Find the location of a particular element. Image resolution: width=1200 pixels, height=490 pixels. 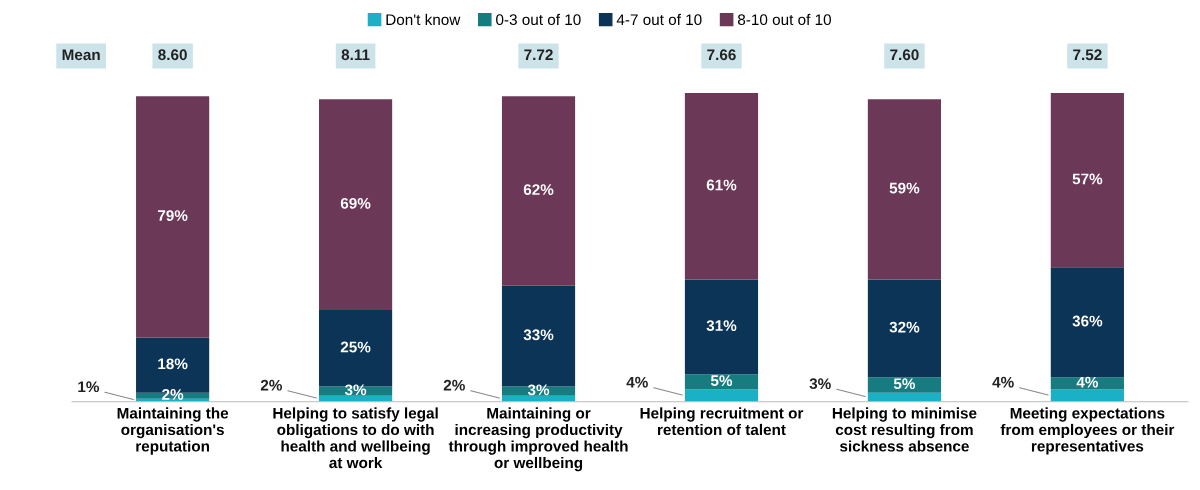

data-label: 32% is located at coordinates (904, 327).